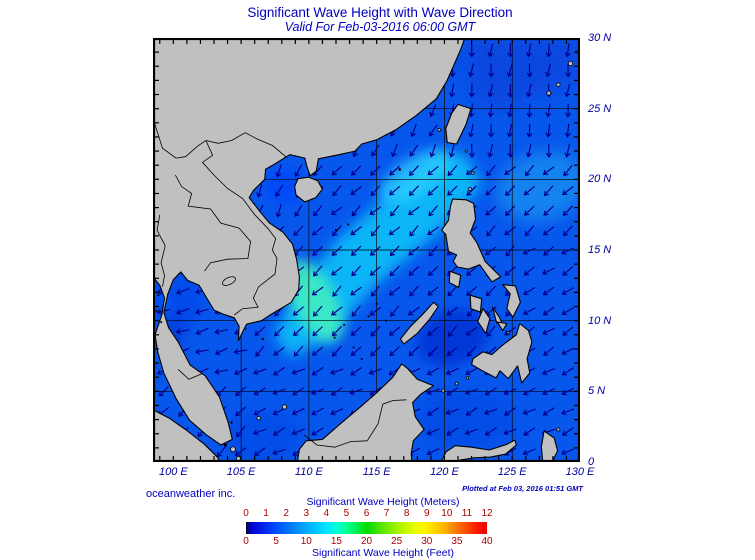 The width and height of the screenshot is (755, 560). I want to click on sea-patch-tonkin-bright-blue, so click(284, 186).